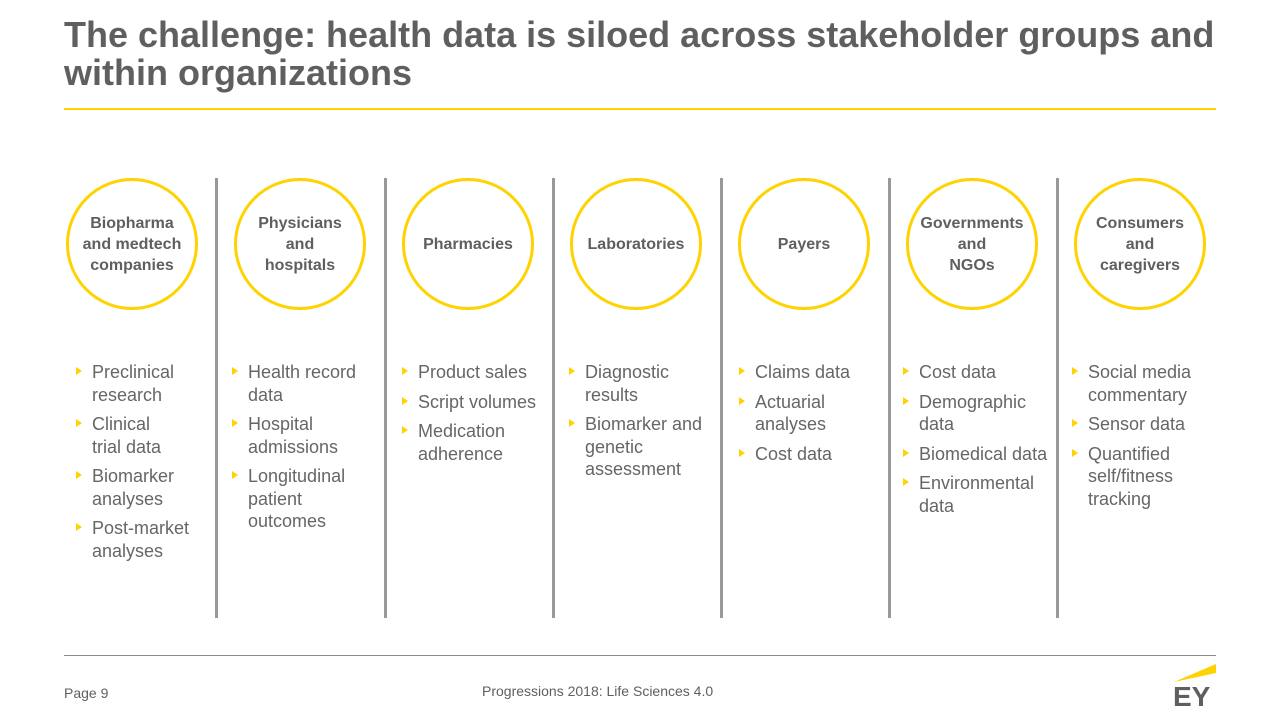 The height and width of the screenshot is (720, 1280). I want to click on data-type-label: Preclinical research, so click(133, 383).